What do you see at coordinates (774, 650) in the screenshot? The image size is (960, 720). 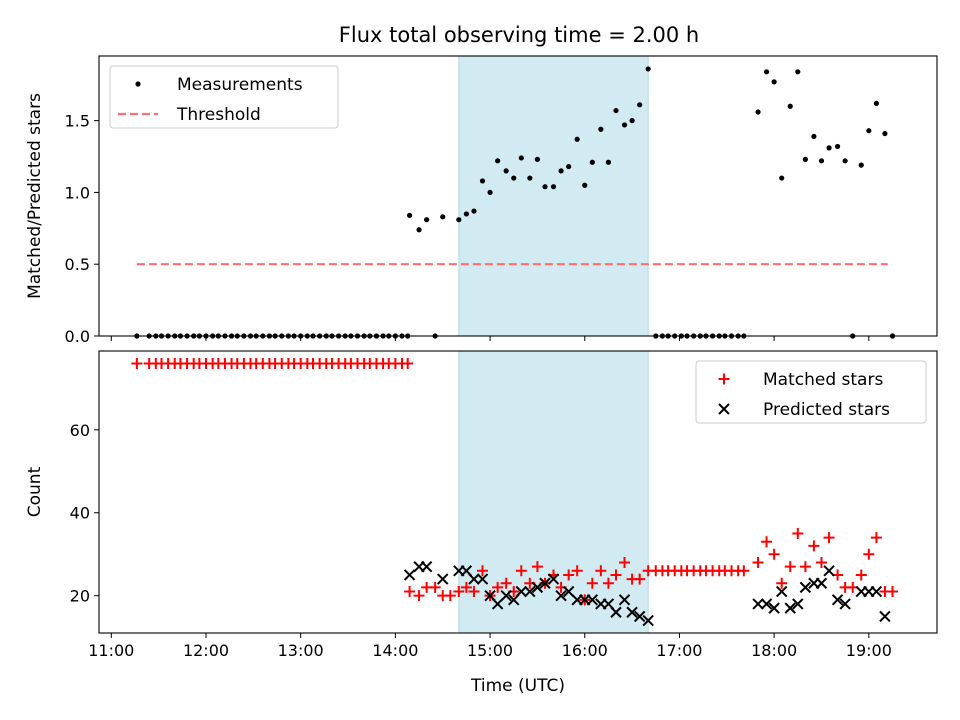 I see `x-tick-label: 18:00` at bounding box center [774, 650].